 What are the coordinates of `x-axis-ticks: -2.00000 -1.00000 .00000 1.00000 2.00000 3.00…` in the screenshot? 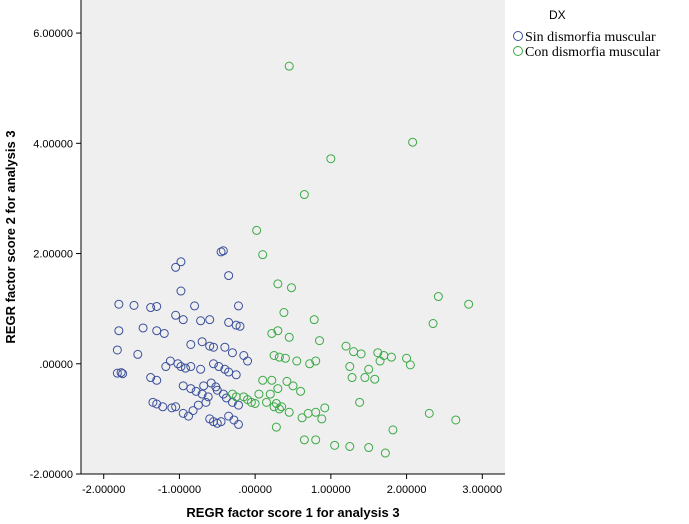 It's located at (292, 485).